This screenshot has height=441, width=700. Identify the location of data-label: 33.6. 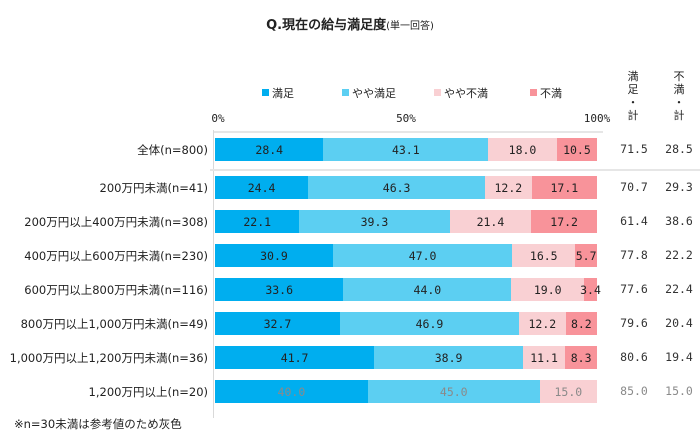
(279, 289).